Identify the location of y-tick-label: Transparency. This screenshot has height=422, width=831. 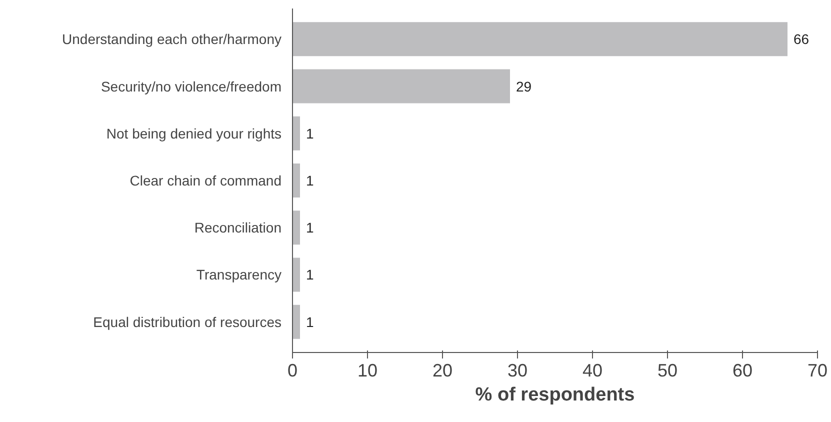
(239, 274).